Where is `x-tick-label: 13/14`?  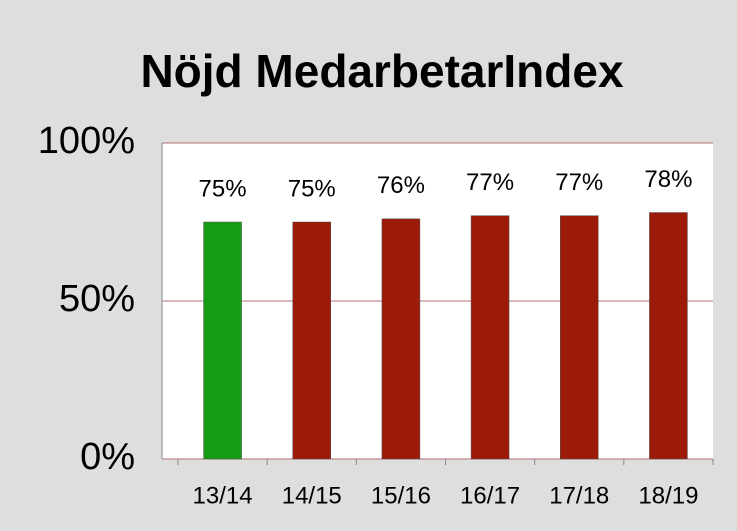 x-tick-label: 13/14 is located at coordinates (223, 495).